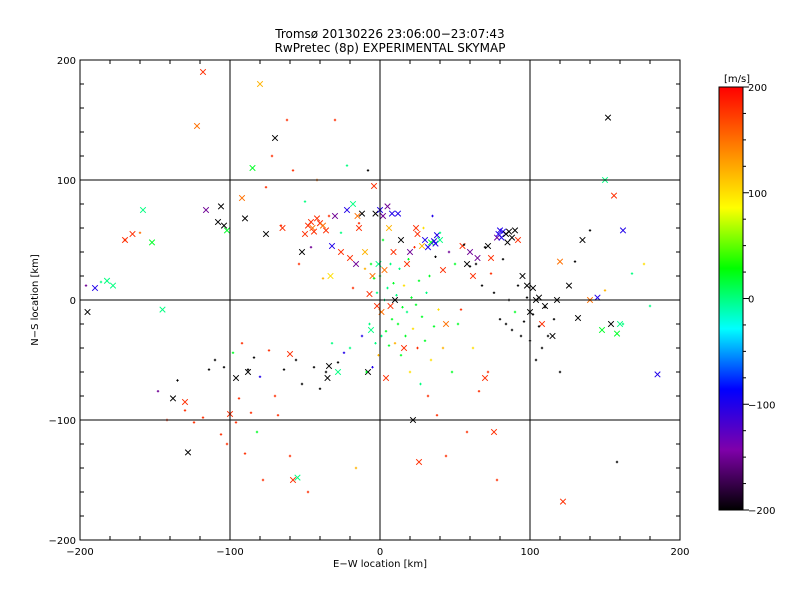  Describe the element at coordinates (529, 552) in the screenshot. I see `x-tick-label: 100` at that location.